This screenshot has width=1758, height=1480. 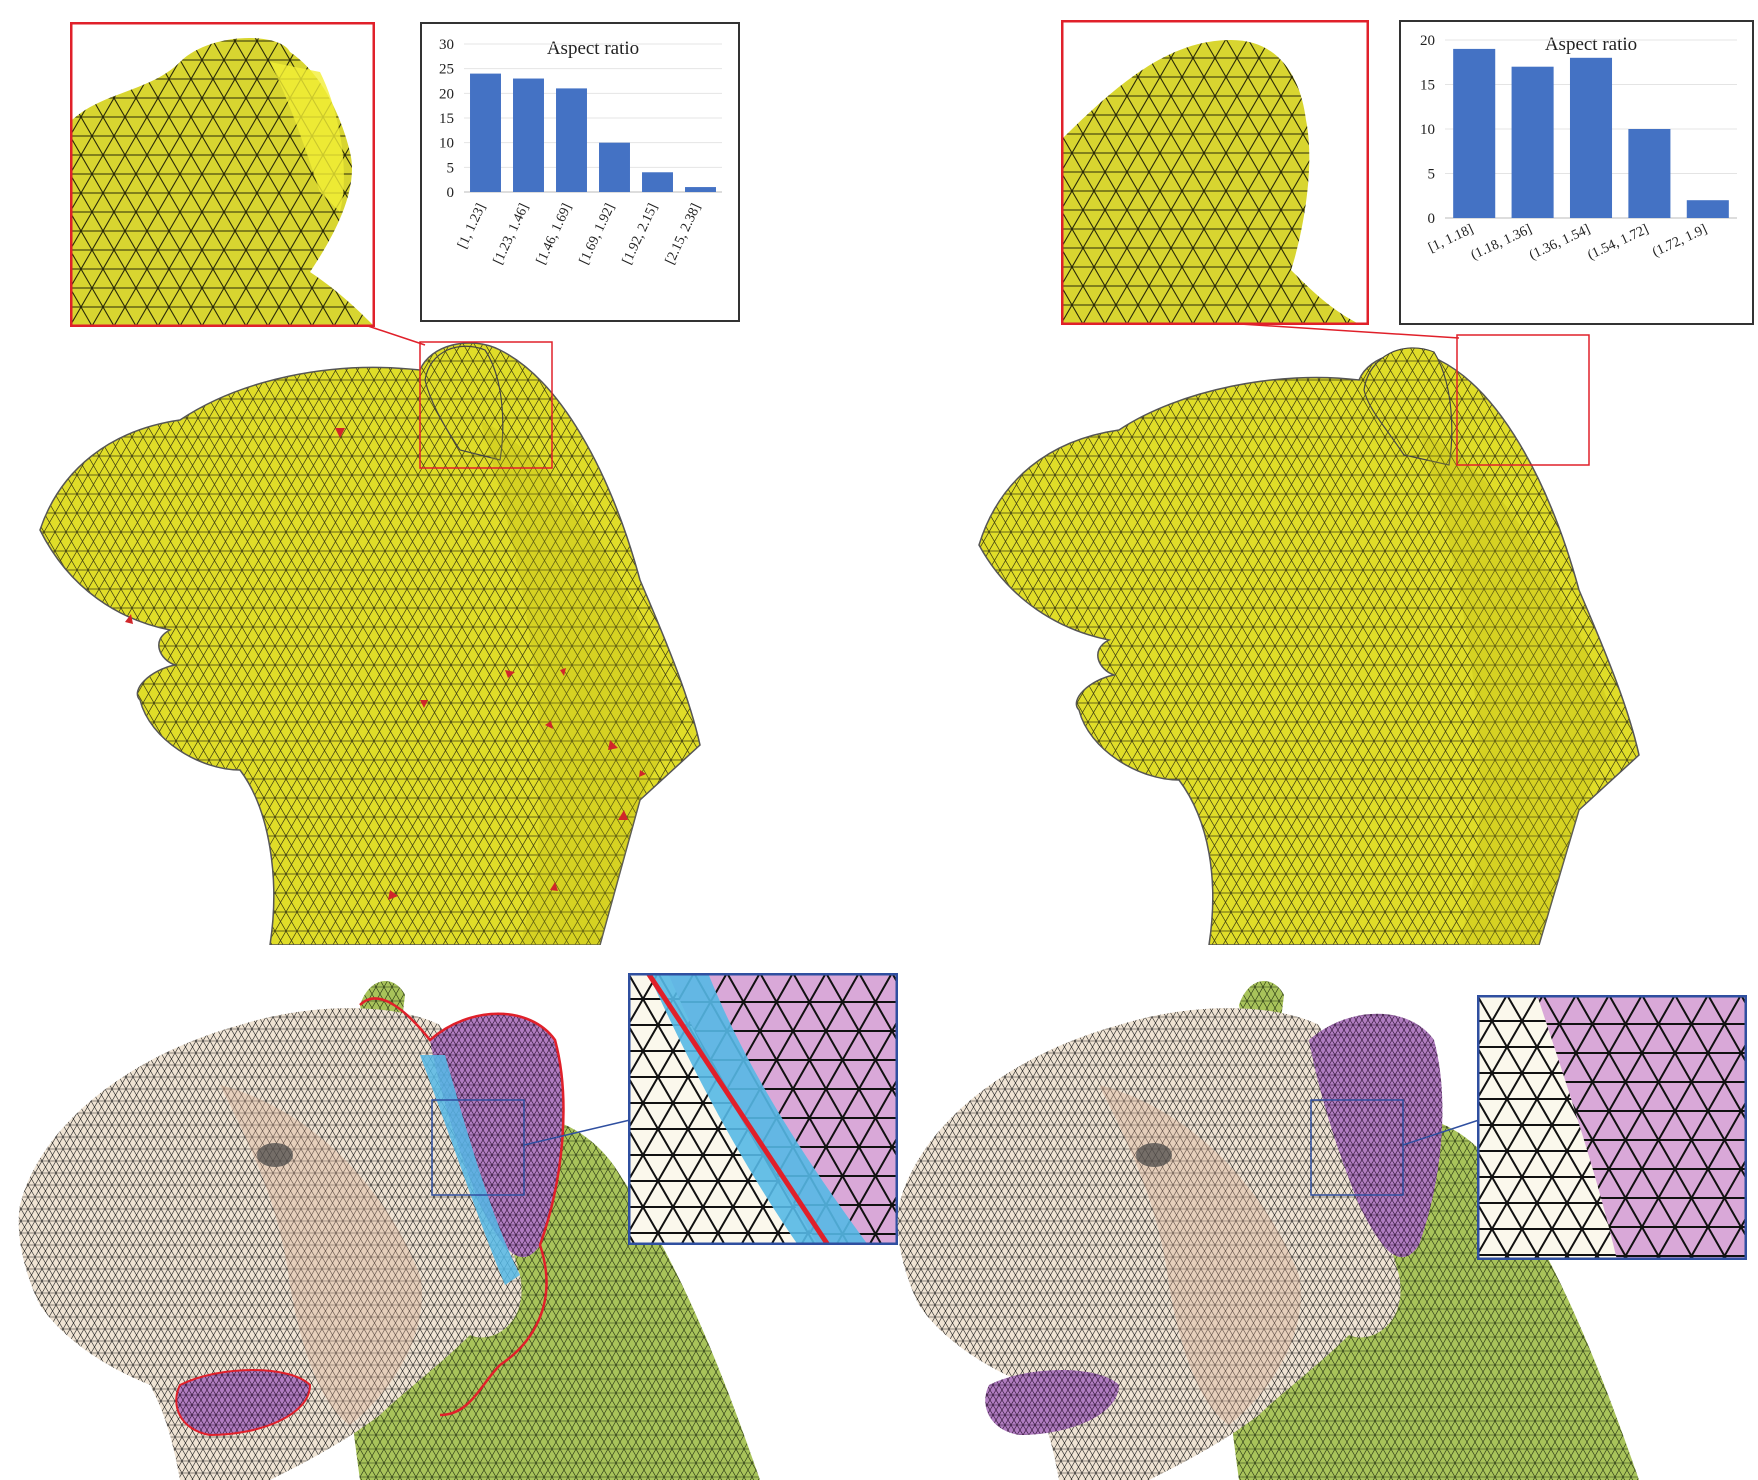 I want to click on zoom-inset-right, so click(x=1215, y=172).